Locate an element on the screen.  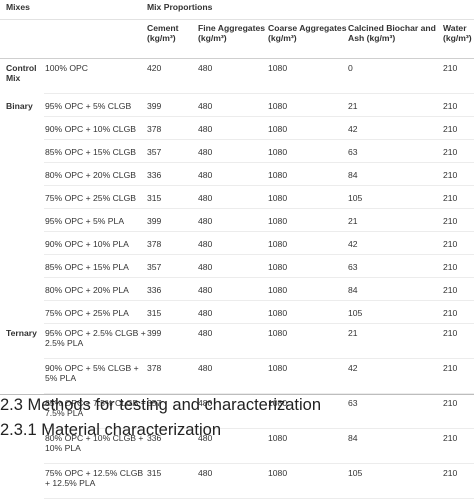
group-label: Control Mix is located at coordinates (21, 73).